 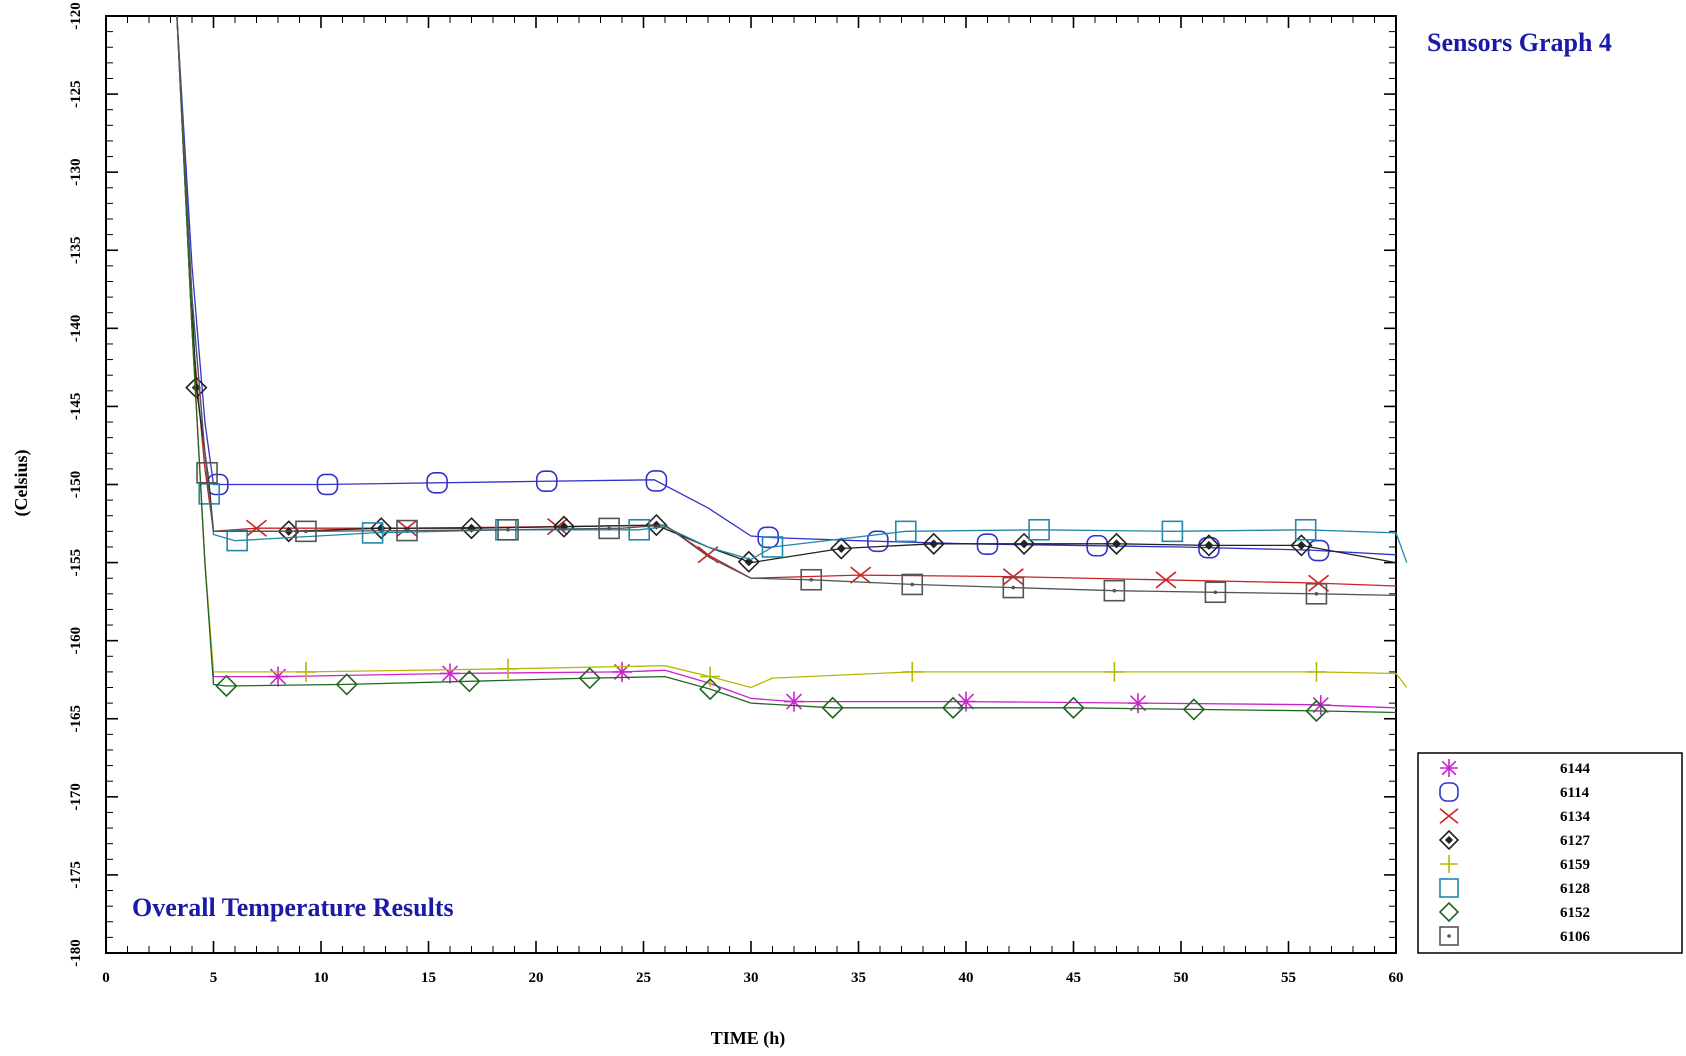 What do you see at coordinates (748, 1038) in the screenshot?
I see `x-axis-label: TIME (h)` at bounding box center [748, 1038].